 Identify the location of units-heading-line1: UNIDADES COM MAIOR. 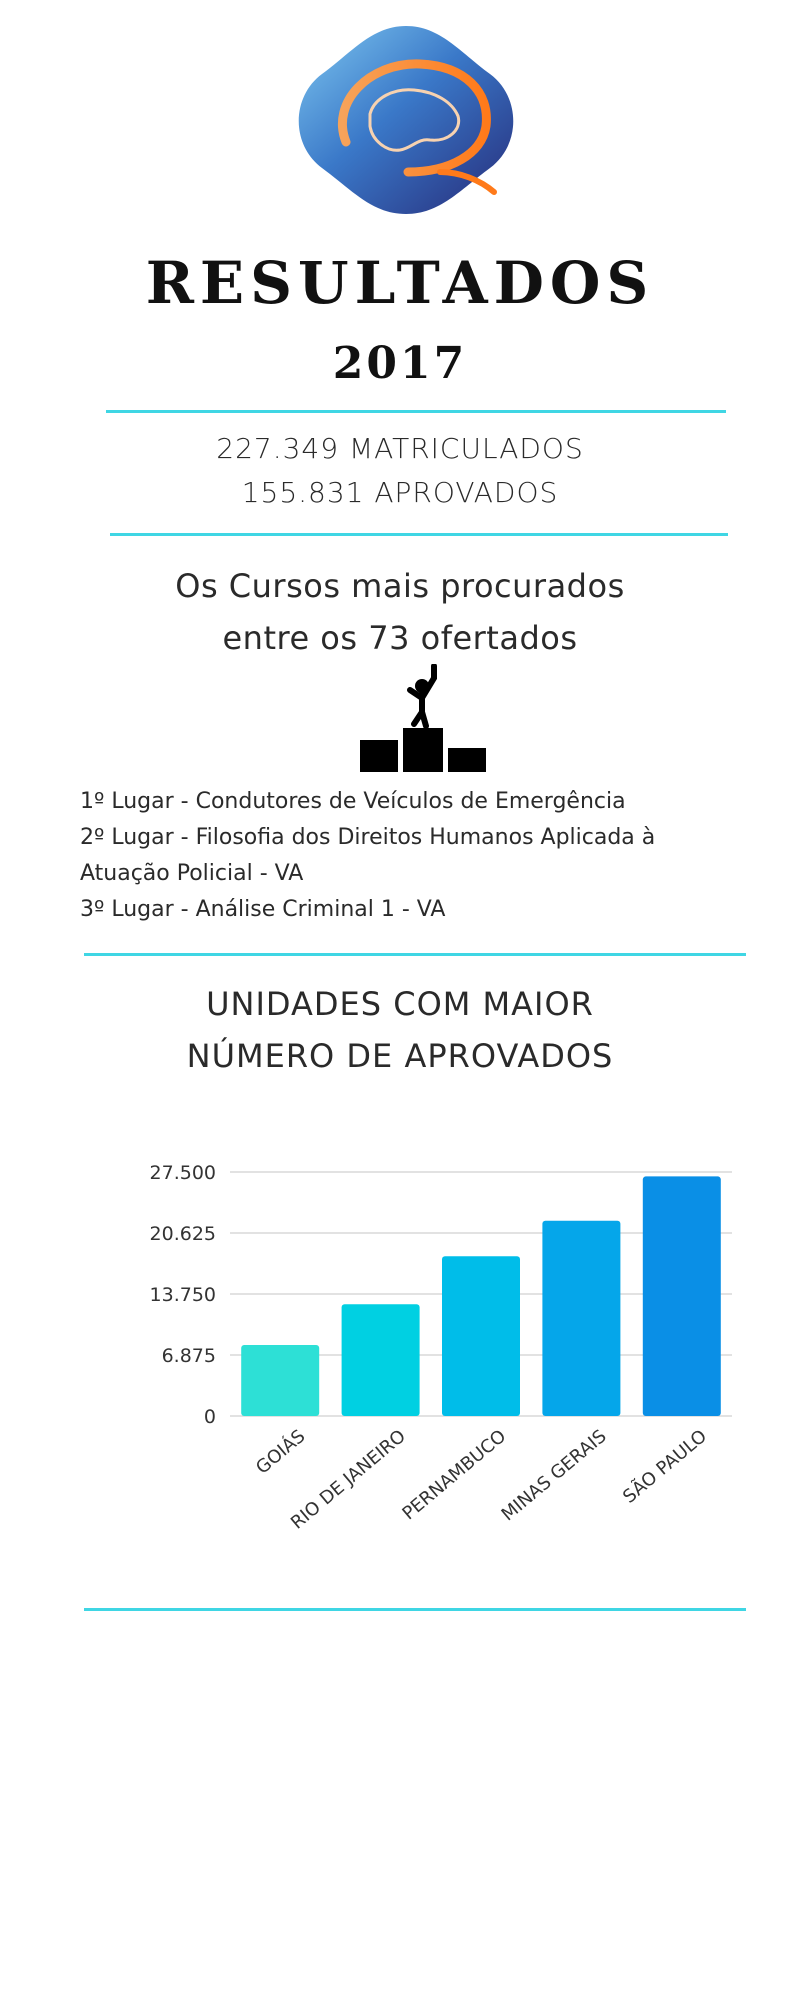
(400, 1004).